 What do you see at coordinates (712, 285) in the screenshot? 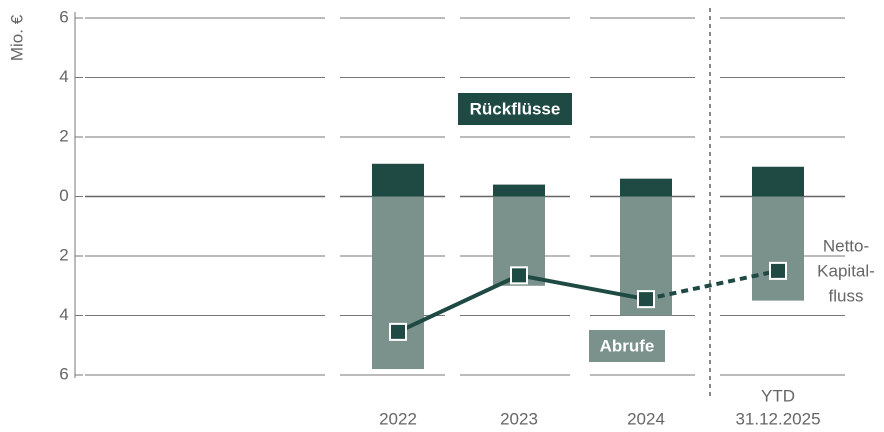
I see `net-line-dashed` at bounding box center [712, 285].